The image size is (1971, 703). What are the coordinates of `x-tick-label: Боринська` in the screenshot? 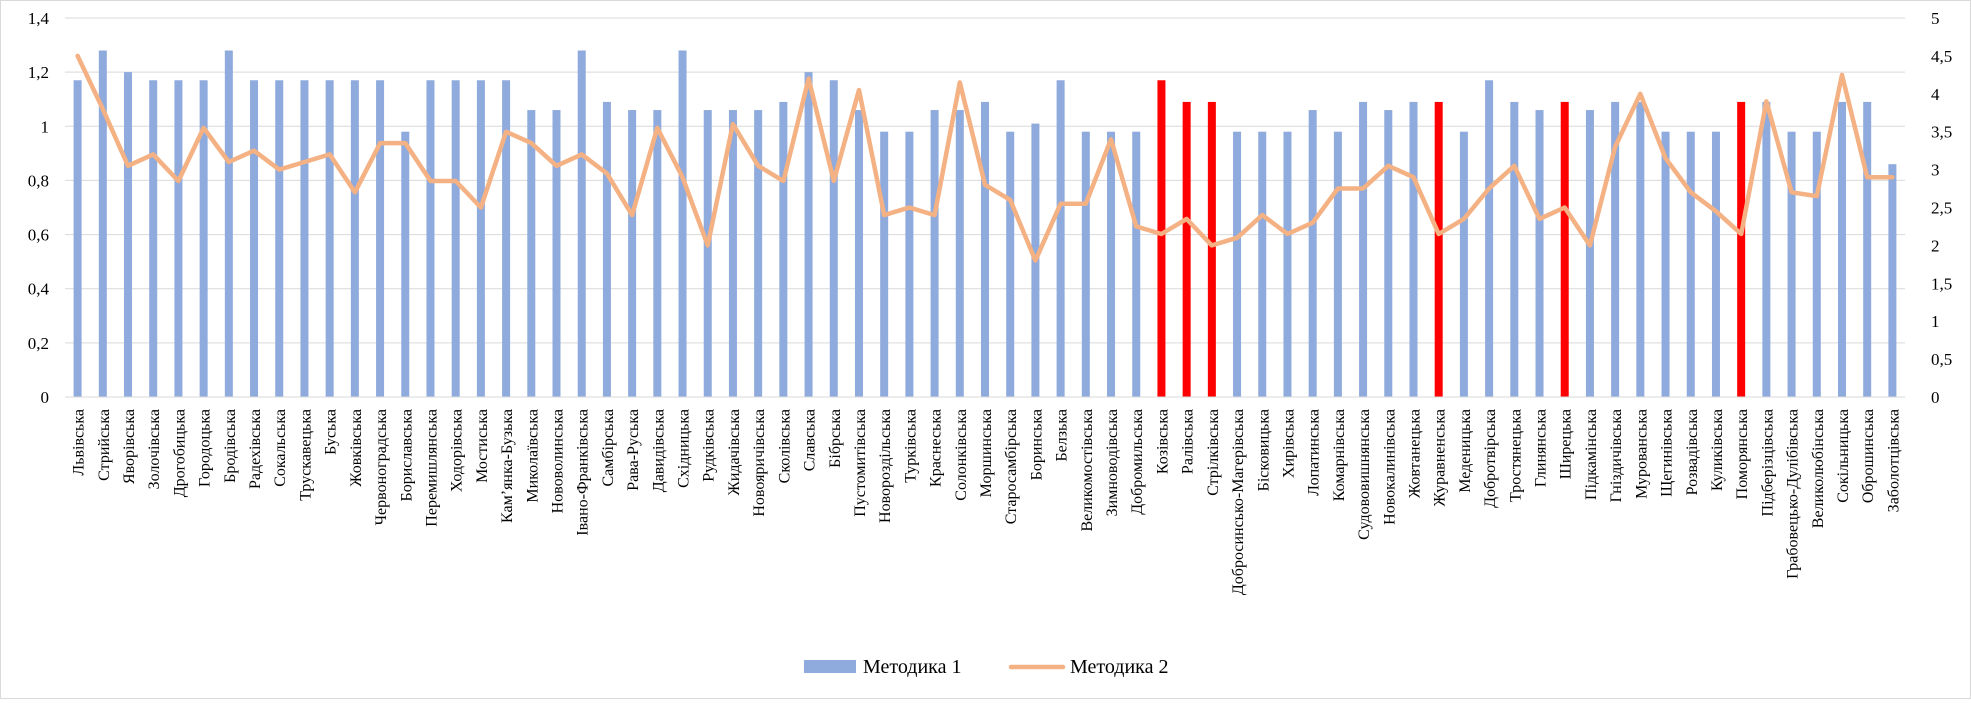 It's located at (1036, 444).